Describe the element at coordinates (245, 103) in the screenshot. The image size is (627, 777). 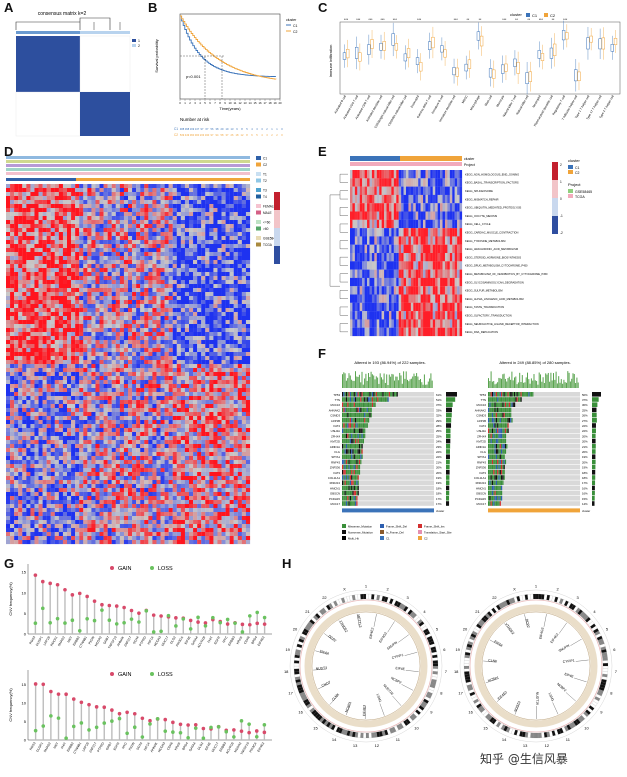
I see `survival-x-tick: 13` at that location.